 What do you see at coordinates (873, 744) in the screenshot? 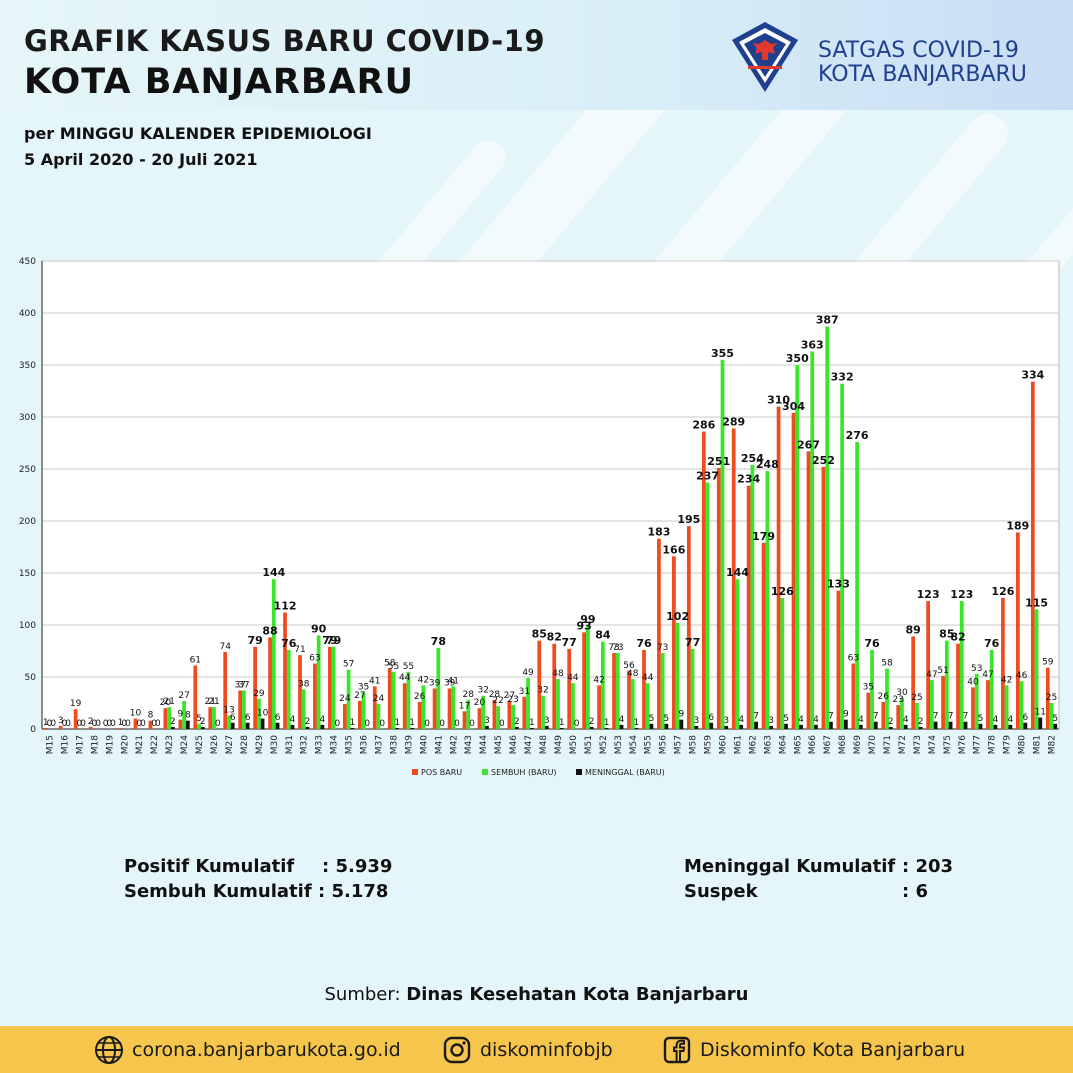
I see `x-tick-label: M70` at bounding box center [873, 744].